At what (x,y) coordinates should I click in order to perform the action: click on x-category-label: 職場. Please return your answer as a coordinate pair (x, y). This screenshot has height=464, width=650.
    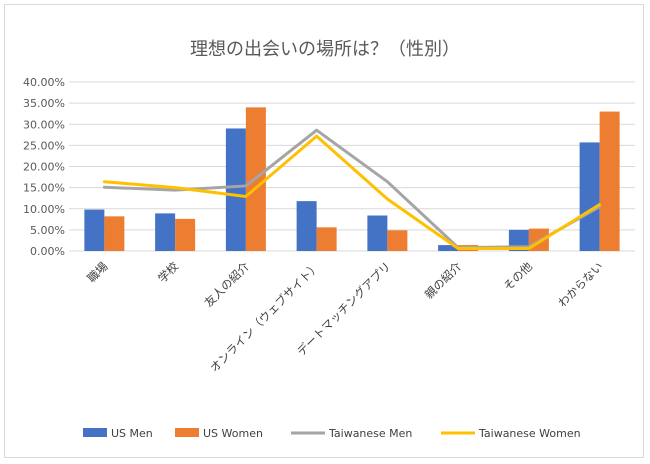
    Looking at the image, I should click on (97, 272).